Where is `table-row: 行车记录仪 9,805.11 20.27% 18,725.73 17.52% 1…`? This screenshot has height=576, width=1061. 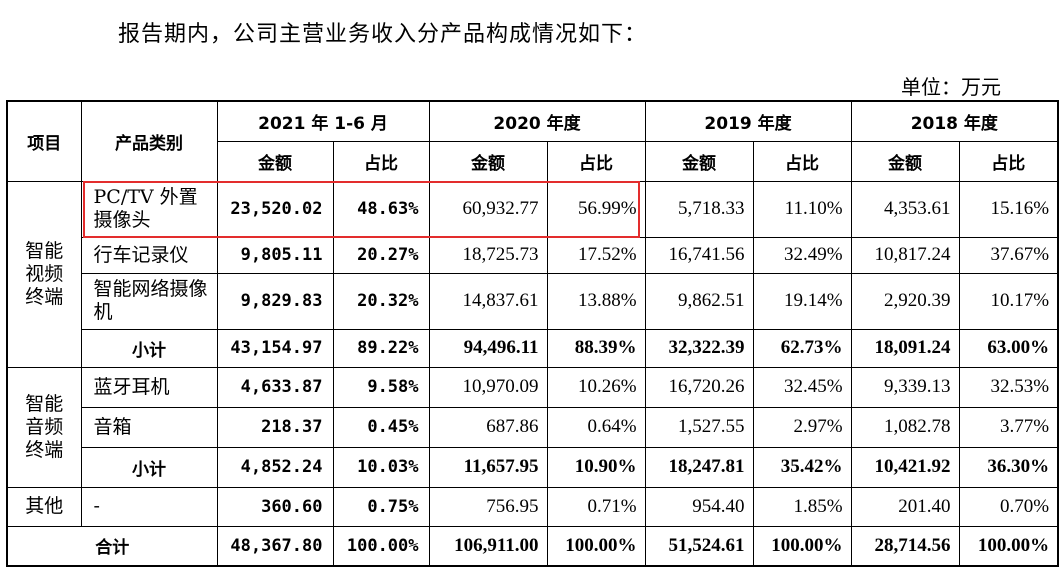
table-row: 行车记录仪 9,805.11 20.27% 18,725.73 17.52% 1… is located at coordinates (533, 255).